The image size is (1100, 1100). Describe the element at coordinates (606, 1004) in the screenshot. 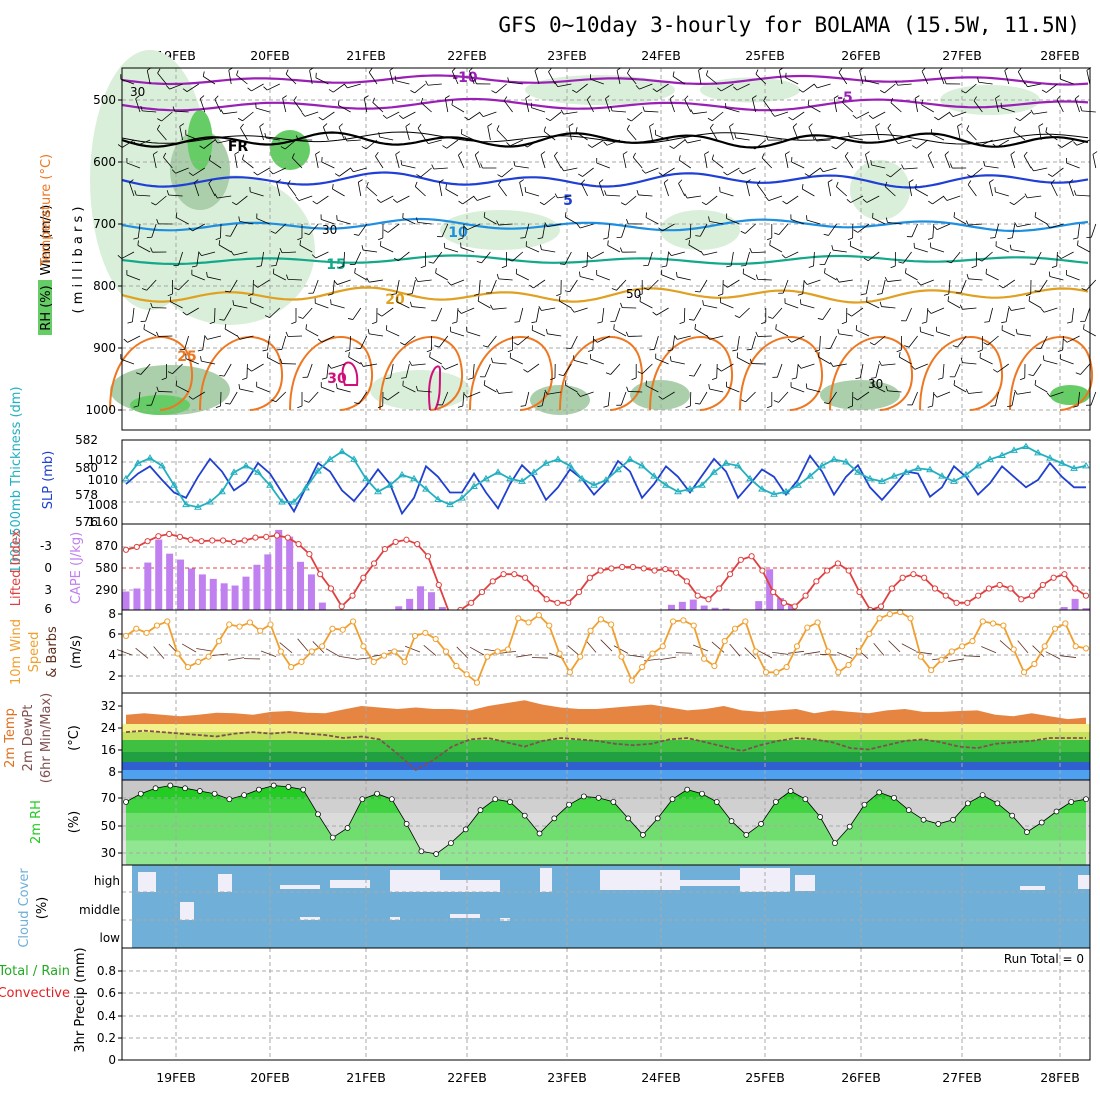

I see `panel-frame` at that location.